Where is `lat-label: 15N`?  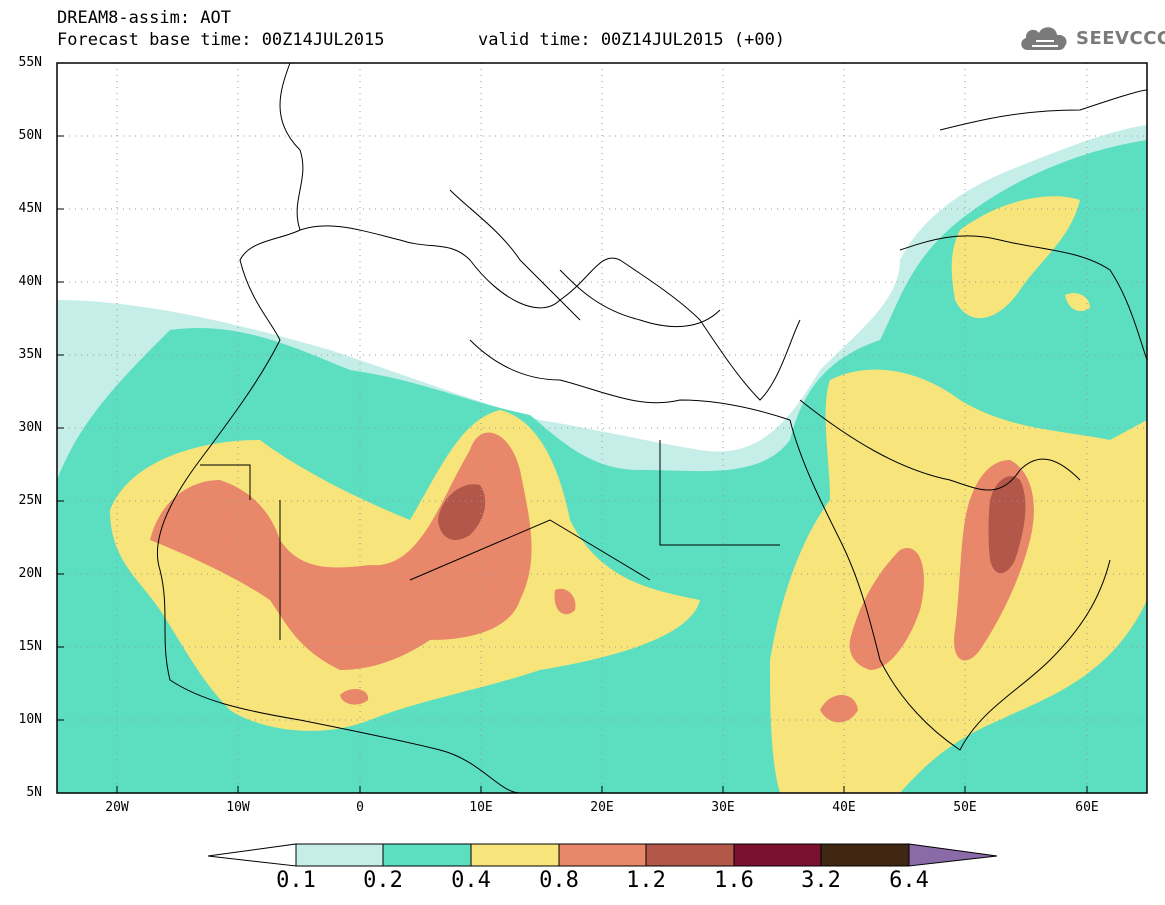
lat-label: 15N is located at coordinates (30, 646).